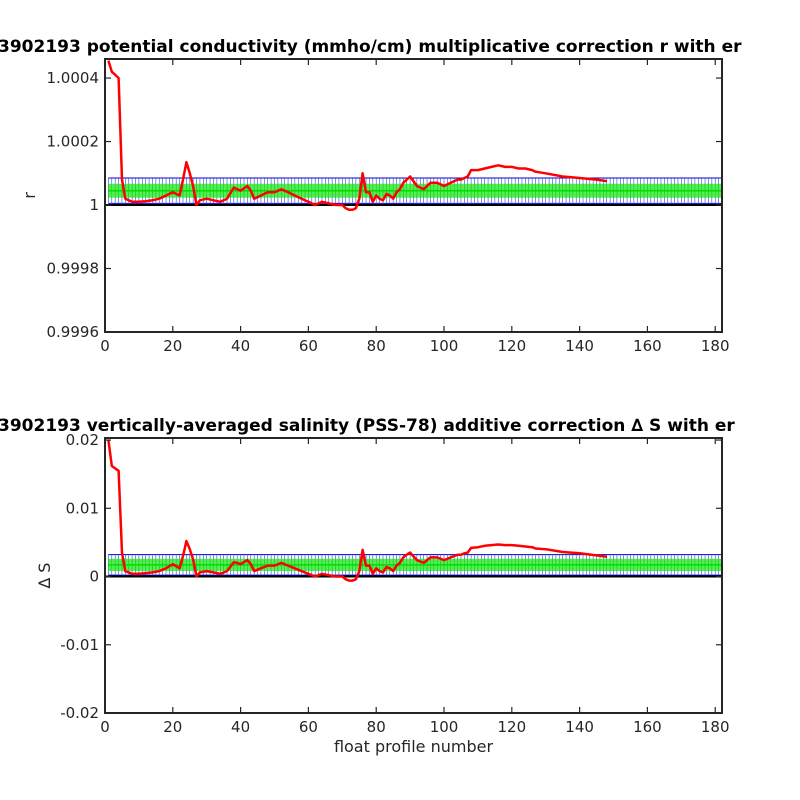  Describe the element at coordinates (73, 332) in the screenshot. I see `y-tick-label: 0.9996` at that location.